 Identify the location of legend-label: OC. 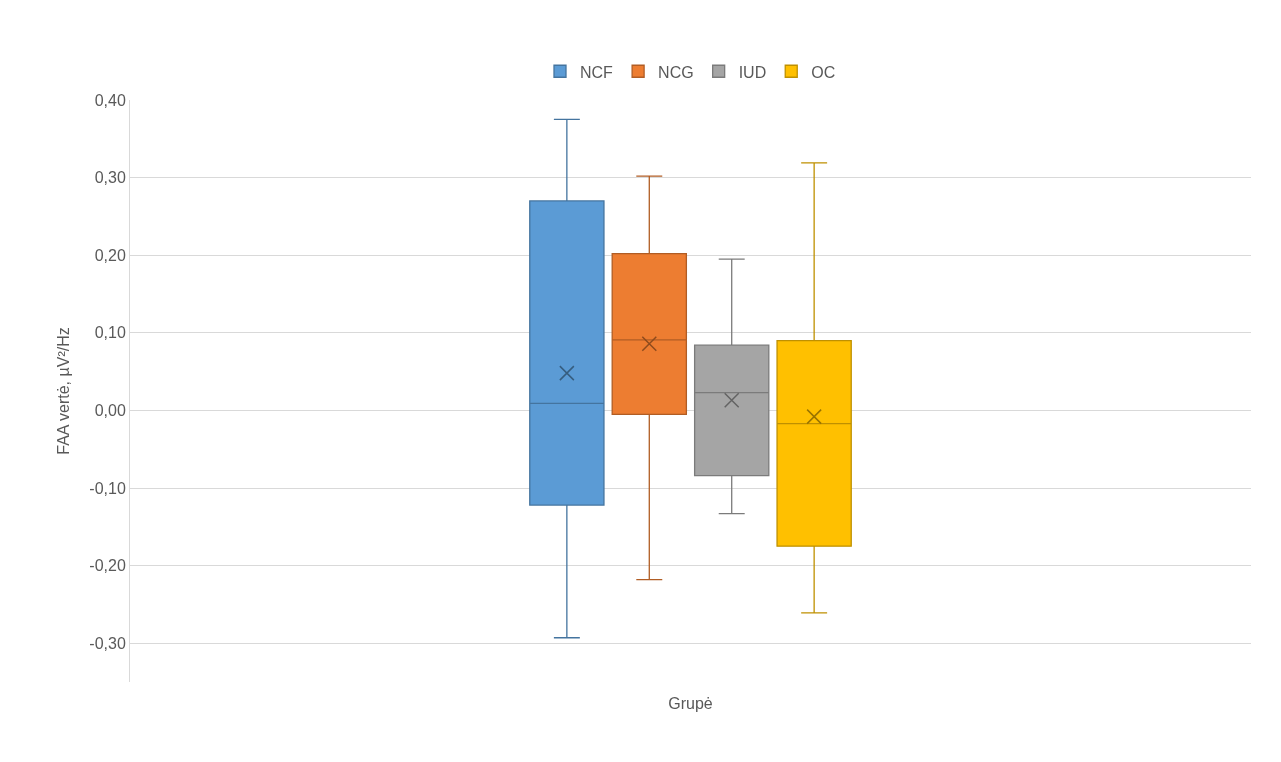
(823, 72).